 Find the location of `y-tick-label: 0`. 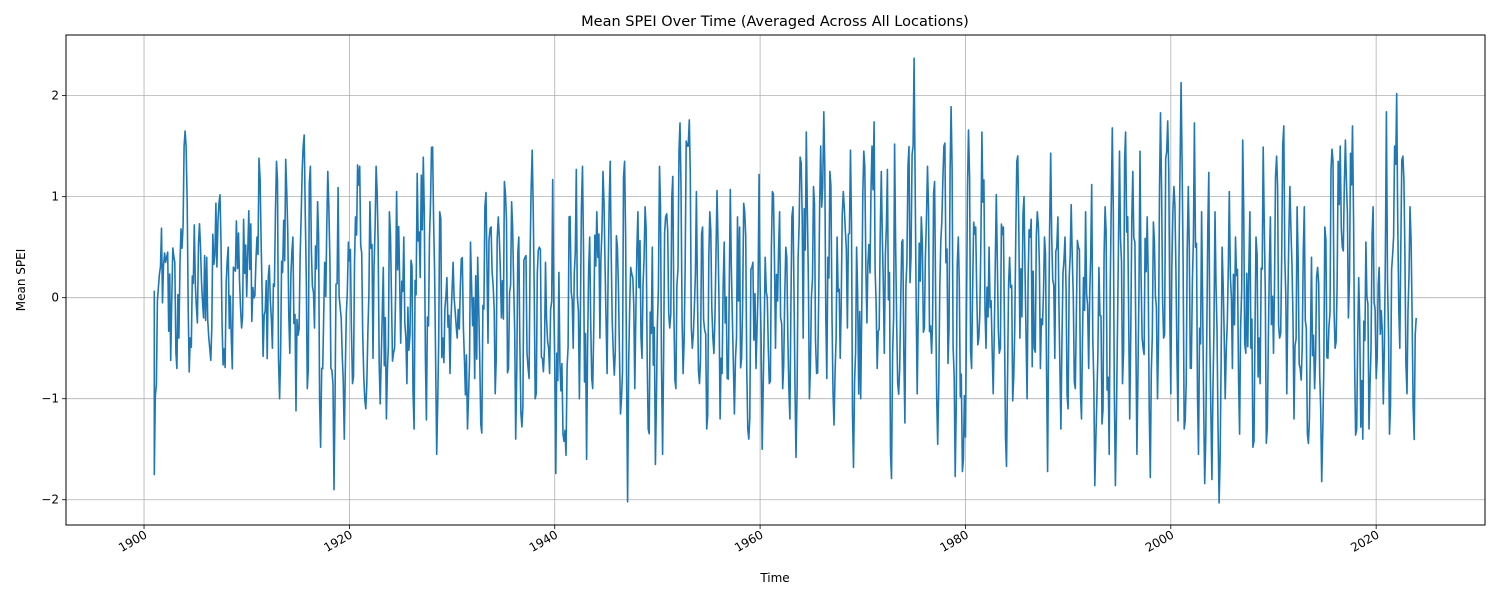

y-tick-label: 0 is located at coordinates (55, 298).